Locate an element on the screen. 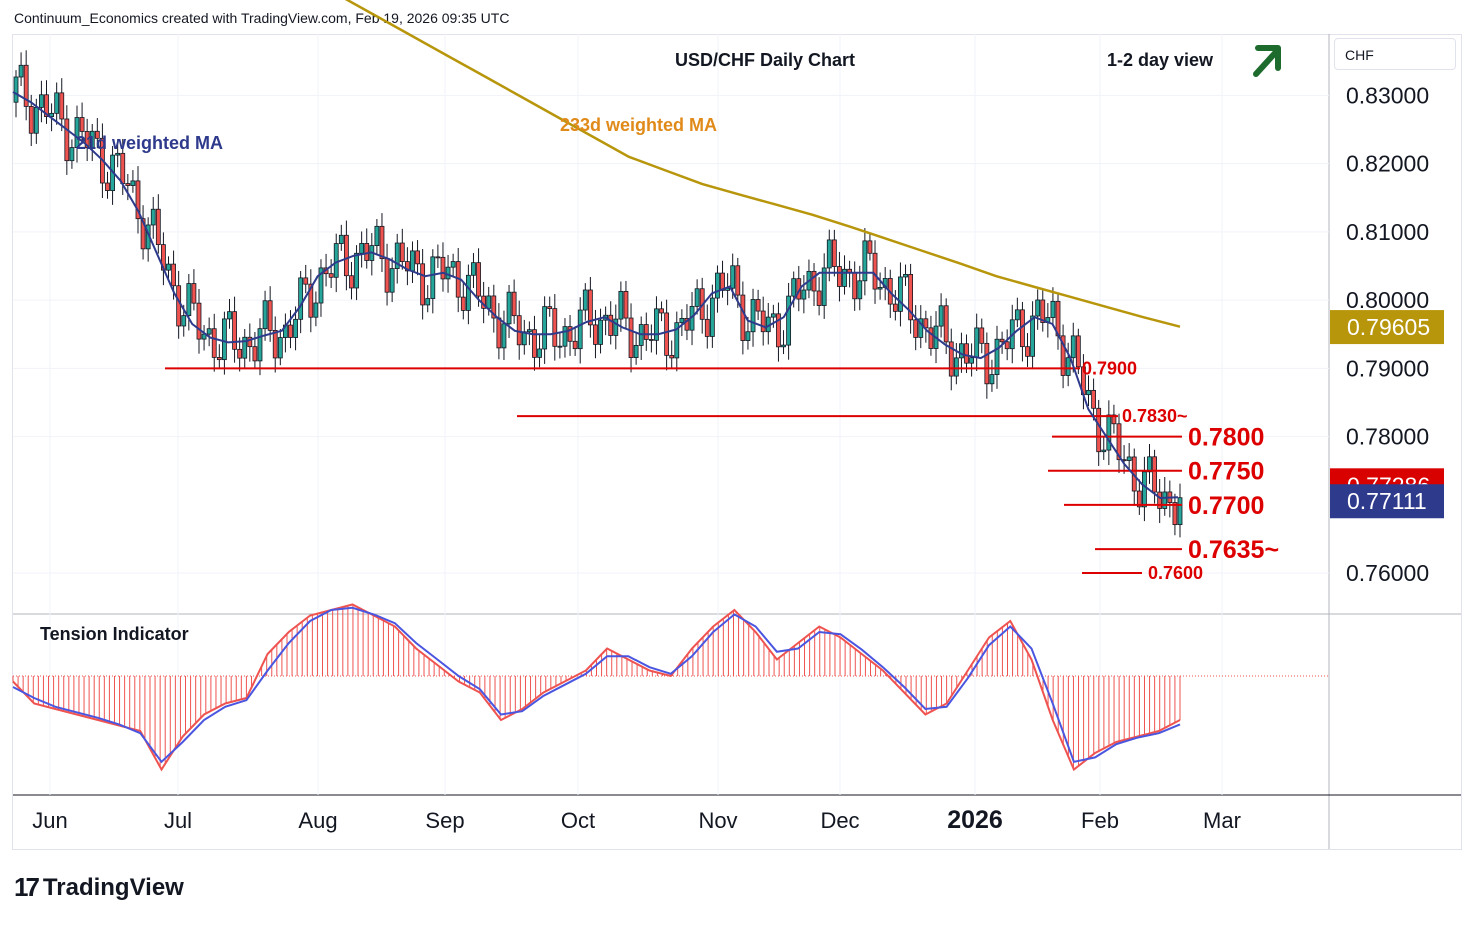 This screenshot has width=1474, height=925. ma21-label: 21d weighted MA is located at coordinates (149, 143).